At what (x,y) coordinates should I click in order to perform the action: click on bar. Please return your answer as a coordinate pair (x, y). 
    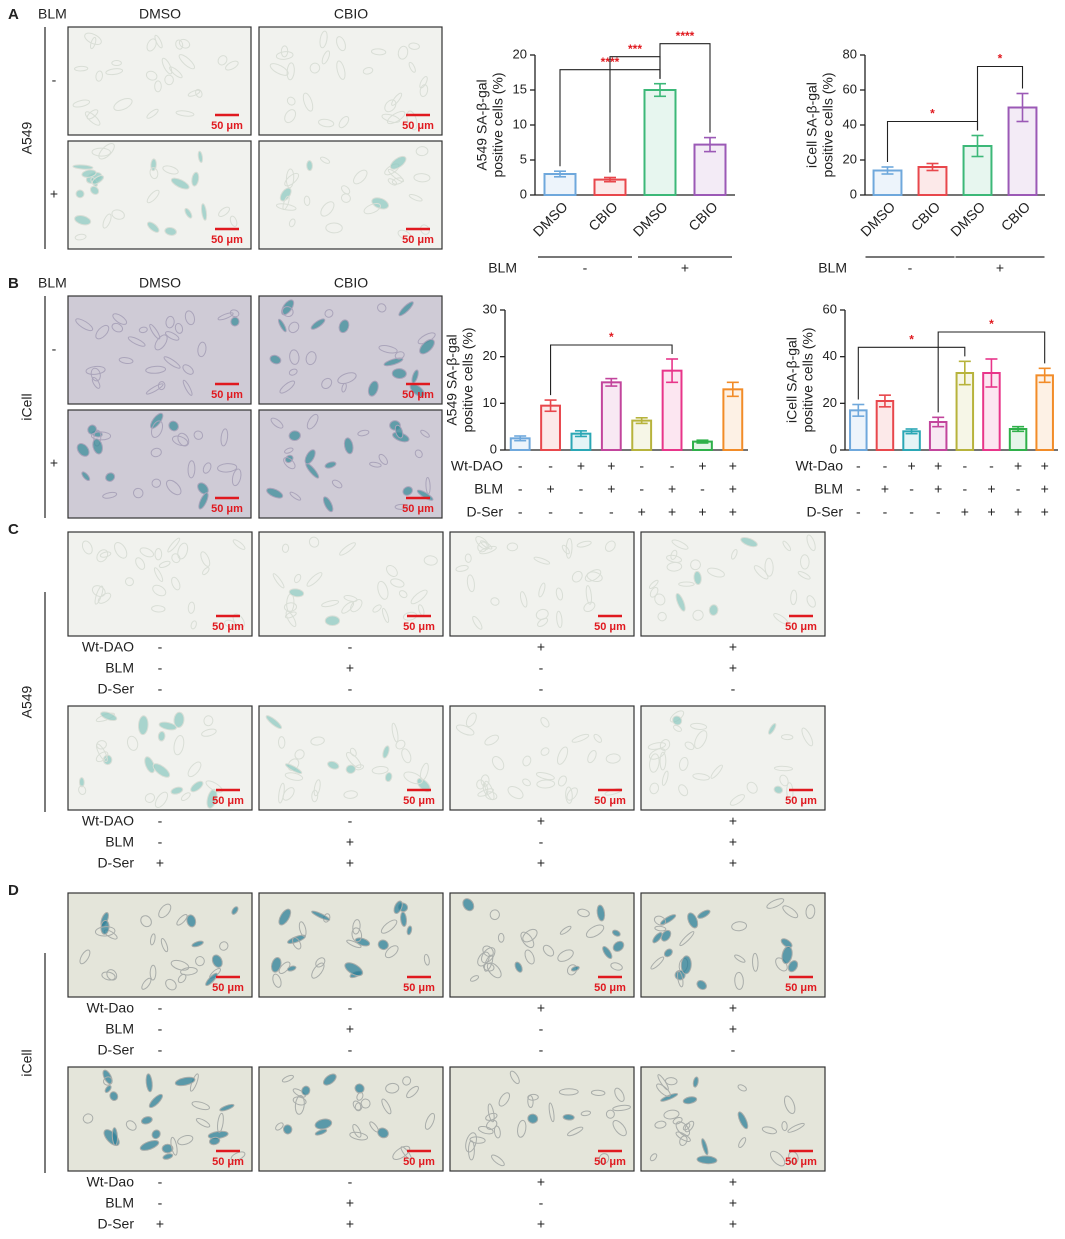
    Looking at the image, I should click on (550, 427).